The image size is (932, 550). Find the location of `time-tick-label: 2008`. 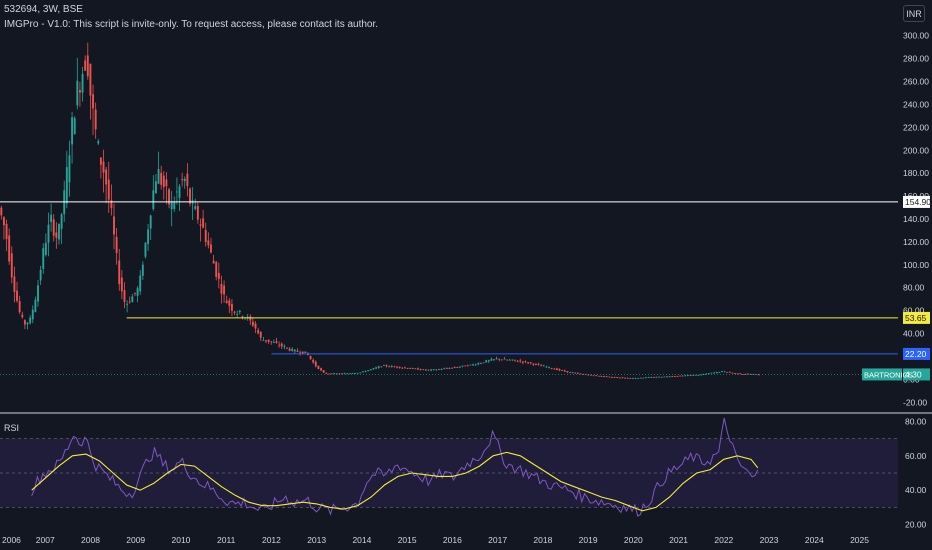

time-tick-label: 2008 is located at coordinates (90, 540).